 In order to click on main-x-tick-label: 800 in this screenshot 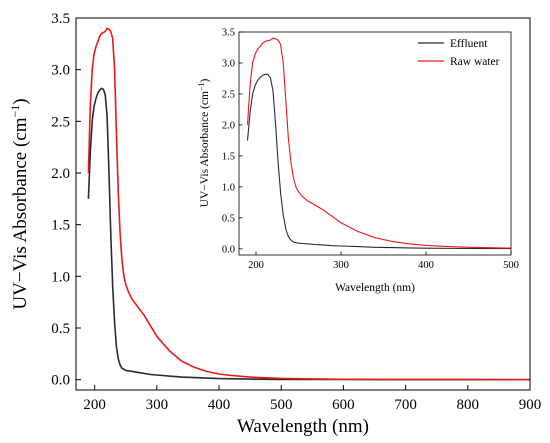, I will do `click(468, 405)`.